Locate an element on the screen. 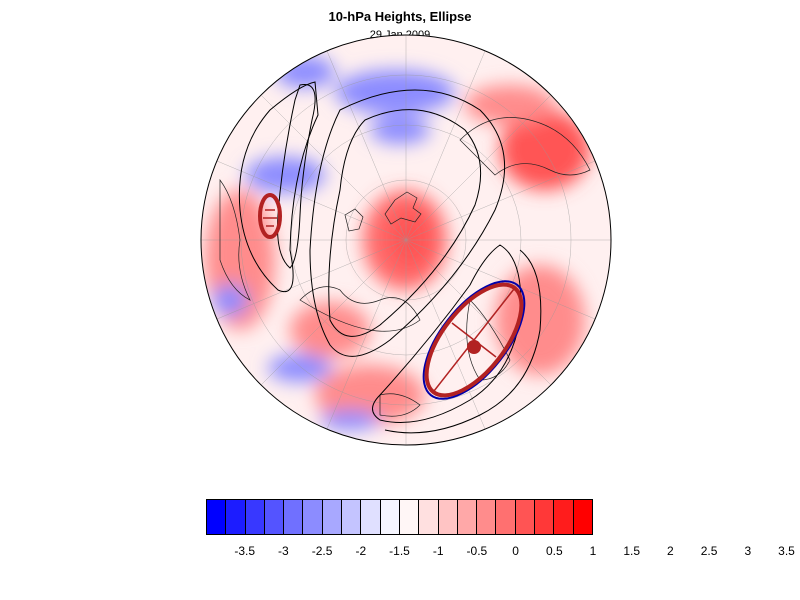  main-vortex-center-marker is located at coordinates (474, 347).